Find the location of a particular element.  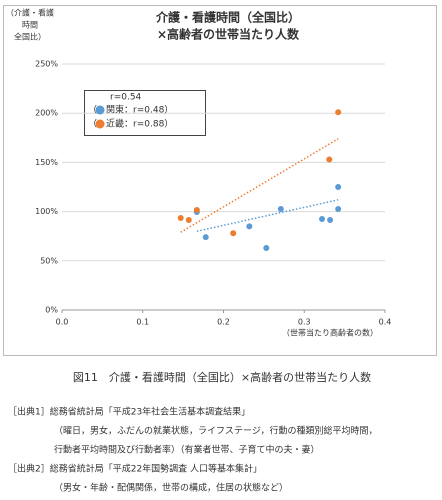

chart-title: ×高齢者の世帯当たり人数 is located at coordinates (228, 34).